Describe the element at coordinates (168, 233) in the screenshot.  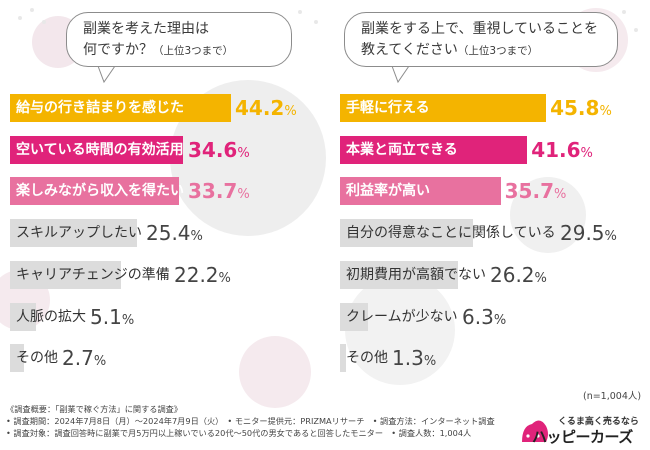
I see `bar-value-number: 25.4` at that location.